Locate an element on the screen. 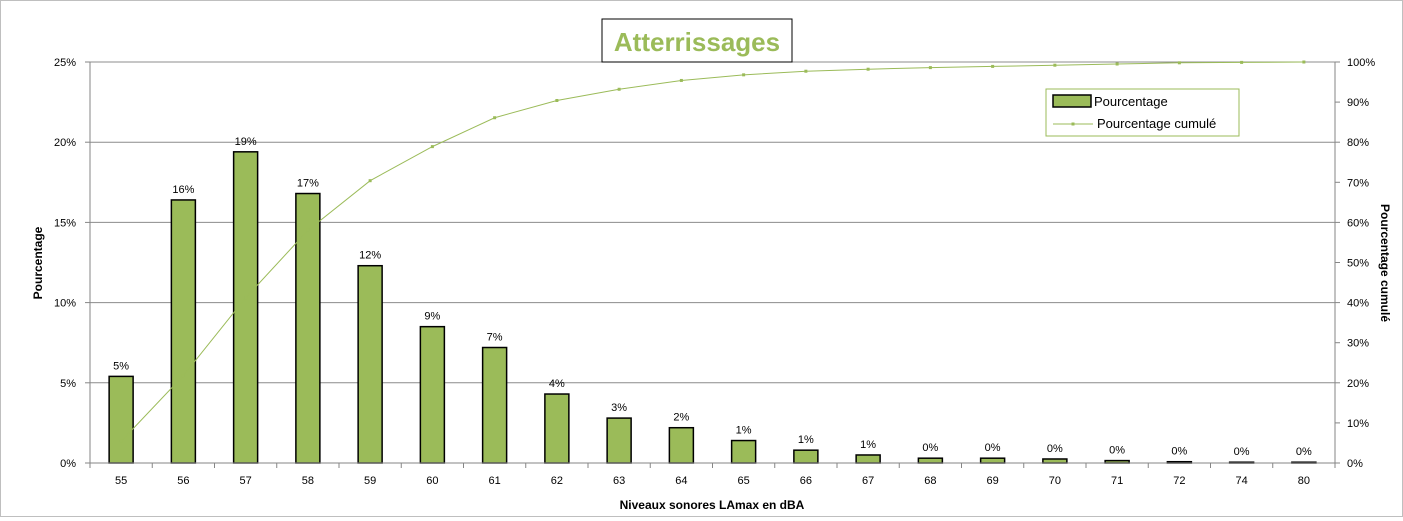 The image size is (1403, 521). x-tick-label: 57 is located at coordinates (246, 481).